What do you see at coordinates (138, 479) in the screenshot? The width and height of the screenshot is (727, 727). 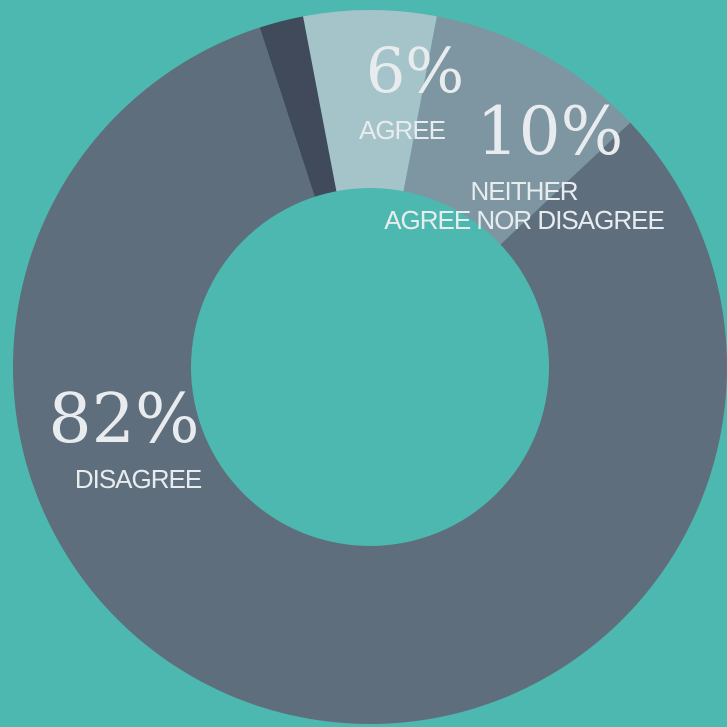 I see `slice-label-disagree: DISAGREE` at bounding box center [138, 479].